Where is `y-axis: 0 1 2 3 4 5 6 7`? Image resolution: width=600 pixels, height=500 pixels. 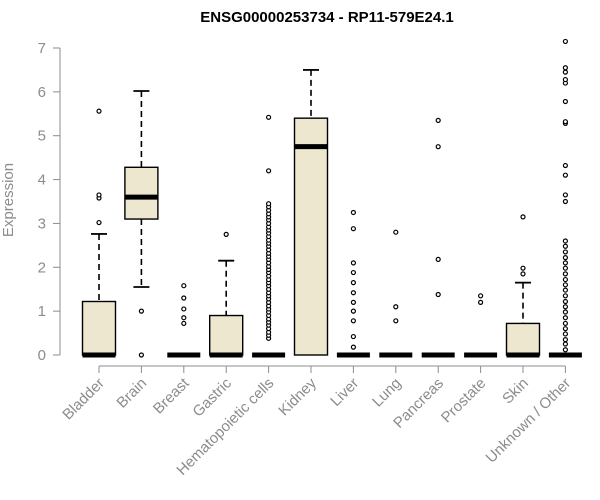
y-axis: 0 1 2 3 4 5 6 7 is located at coordinates (49, 202).